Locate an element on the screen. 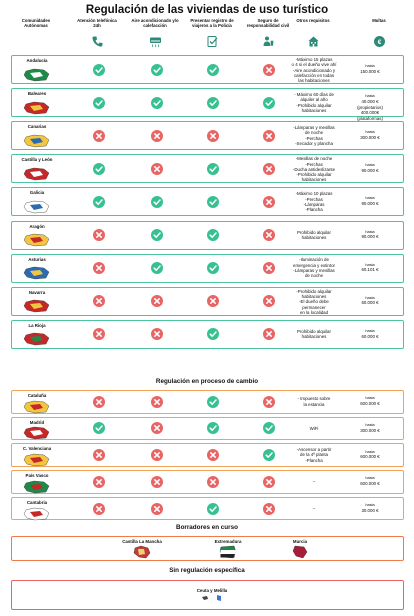  region-name: Navarra is located at coordinates (37, 292).